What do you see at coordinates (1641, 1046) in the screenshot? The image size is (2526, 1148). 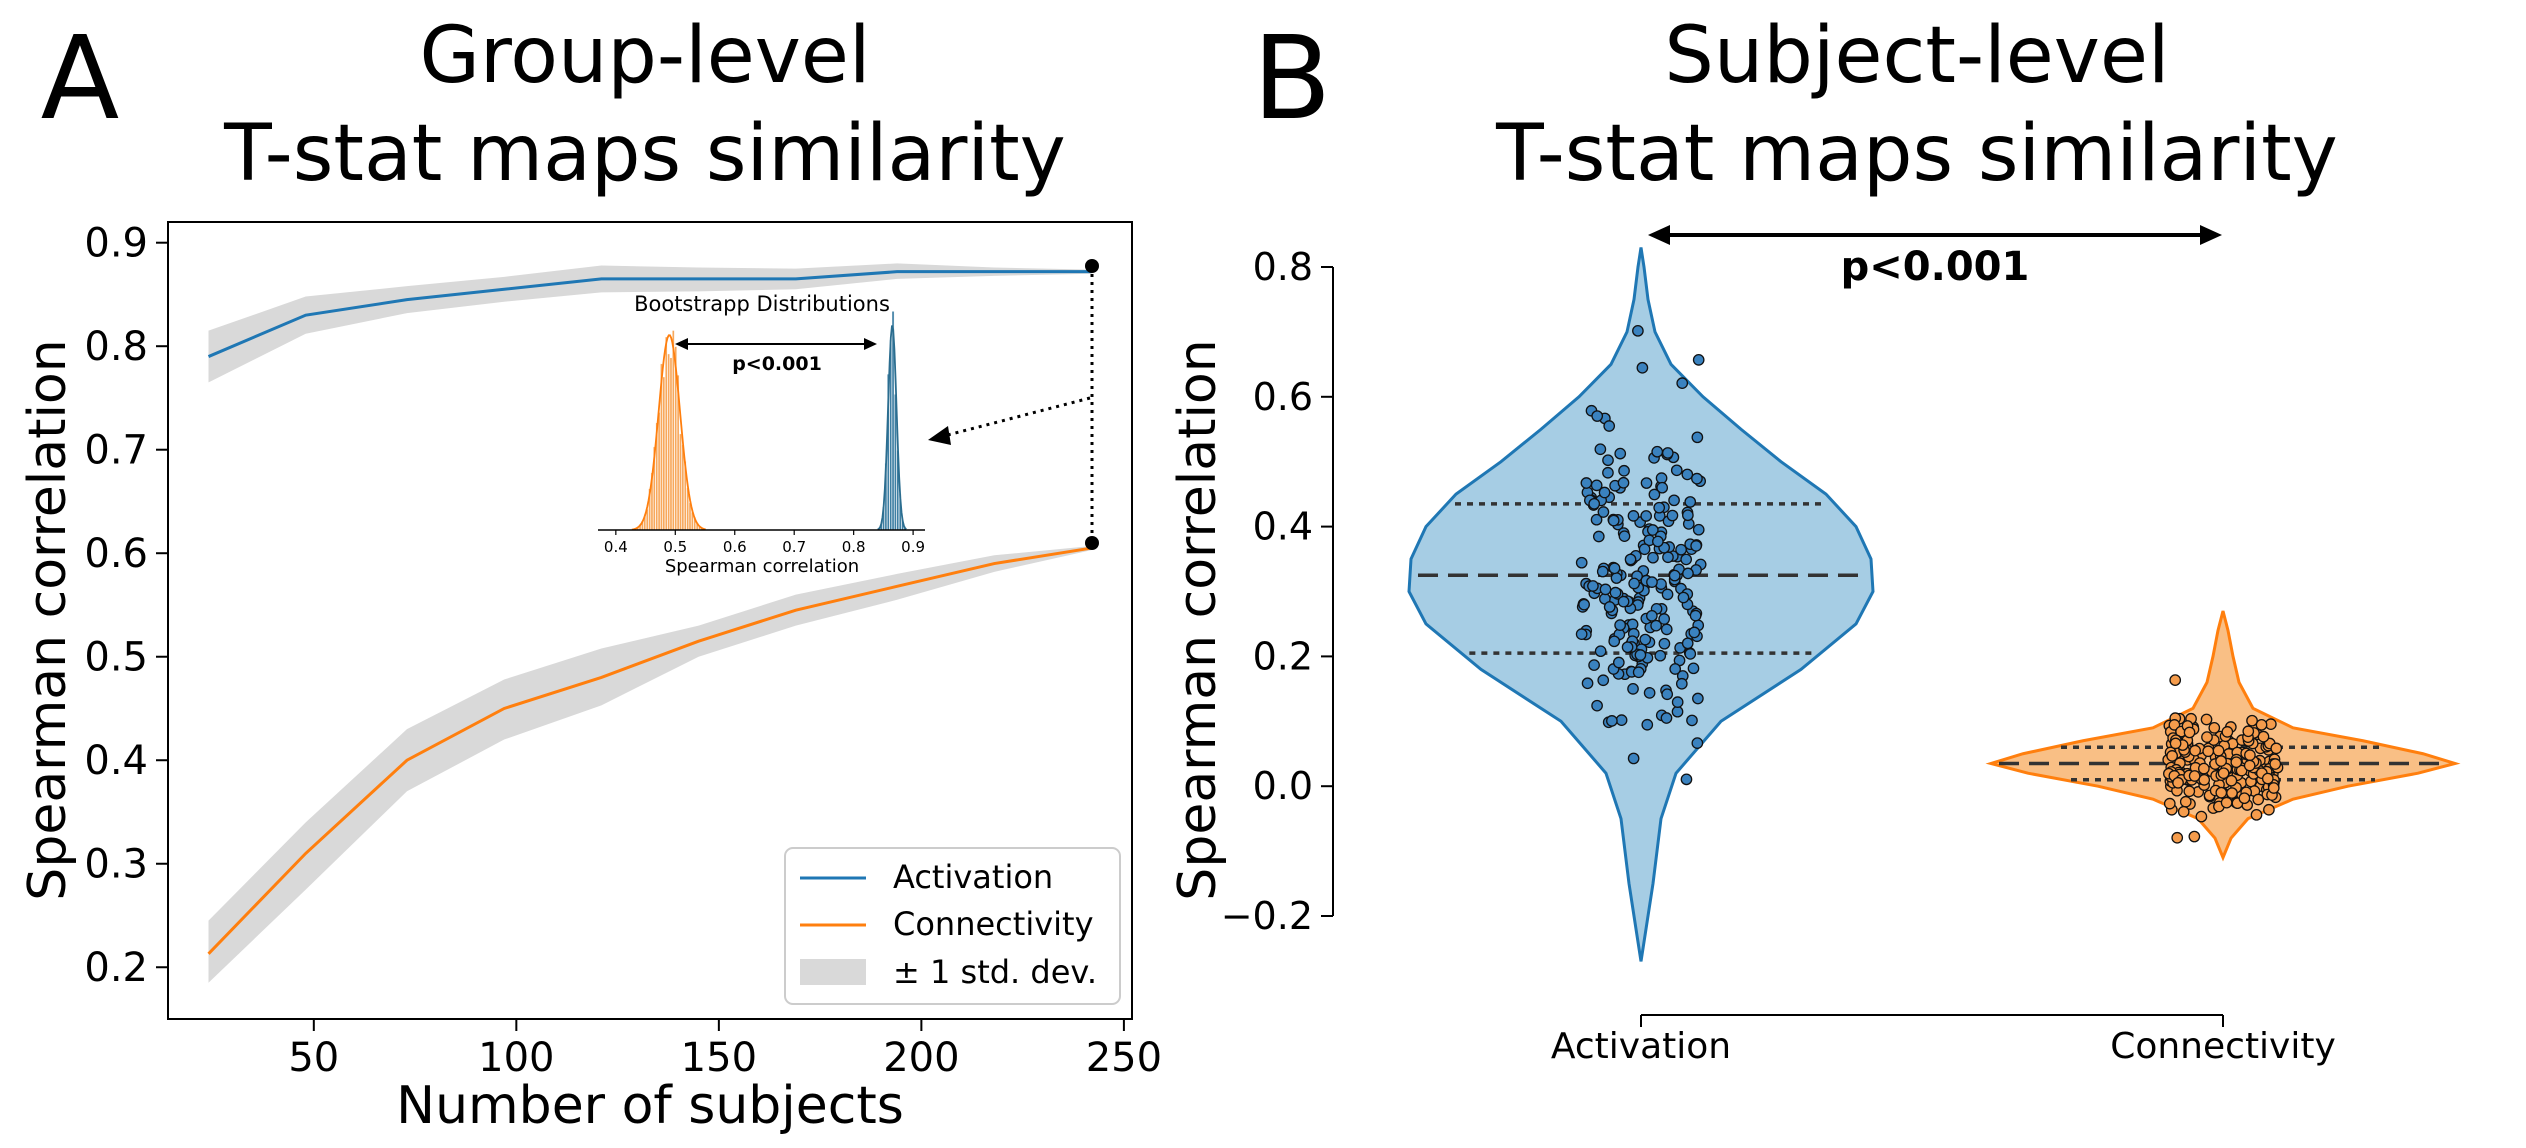 I see `panel-b-xlabel-activation: Activation` at bounding box center [1641, 1046].